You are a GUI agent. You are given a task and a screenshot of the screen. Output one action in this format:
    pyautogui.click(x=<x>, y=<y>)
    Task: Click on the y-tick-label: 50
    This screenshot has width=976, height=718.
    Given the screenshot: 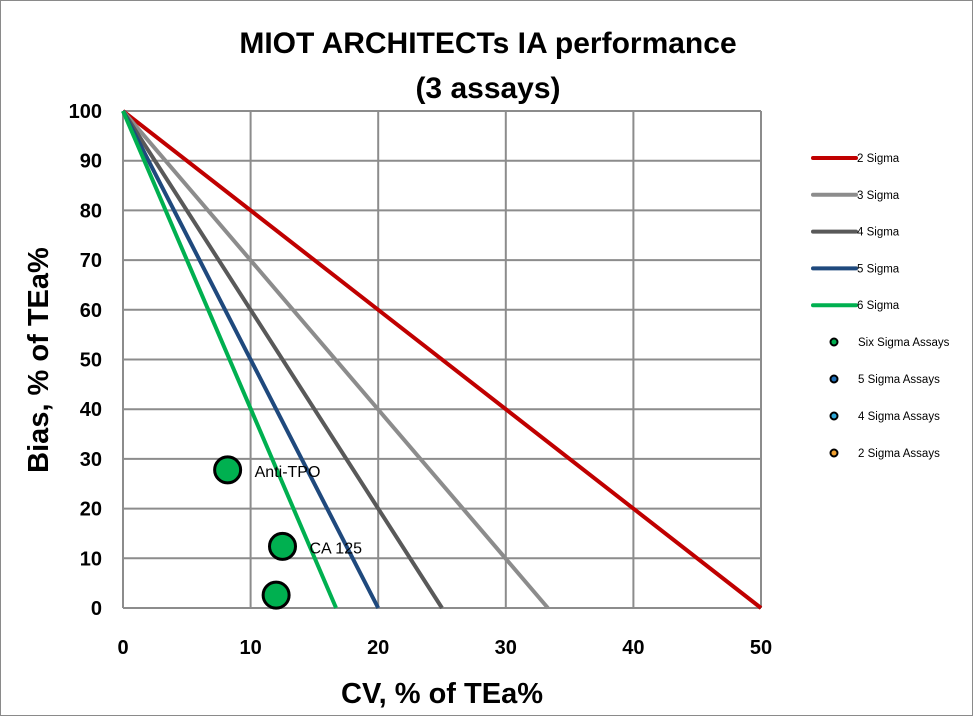 What is the action you would take?
    pyautogui.click(x=91, y=361)
    